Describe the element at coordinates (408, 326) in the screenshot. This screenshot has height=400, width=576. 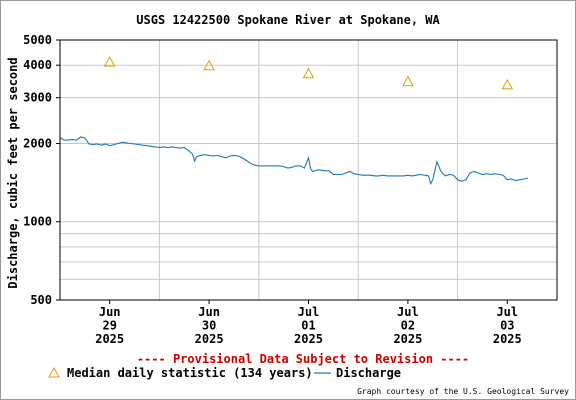
I see `x-tick-label: 02` at that location.